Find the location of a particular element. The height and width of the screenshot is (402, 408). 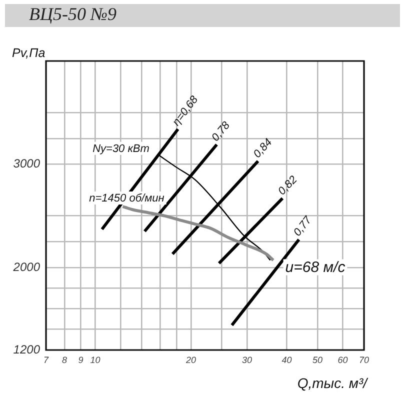

x-tick-label: 40 is located at coordinates (287, 359).